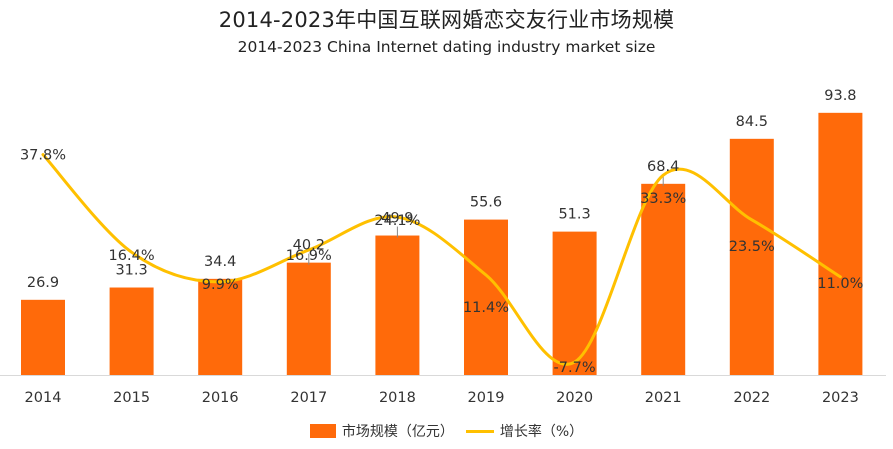 The width and height of the screenshot is (893, 449). Describe the element at coordinates (397, 432) in the screenshot. I see `legend-label-market-size: 市场规模（亿元）` at that location.